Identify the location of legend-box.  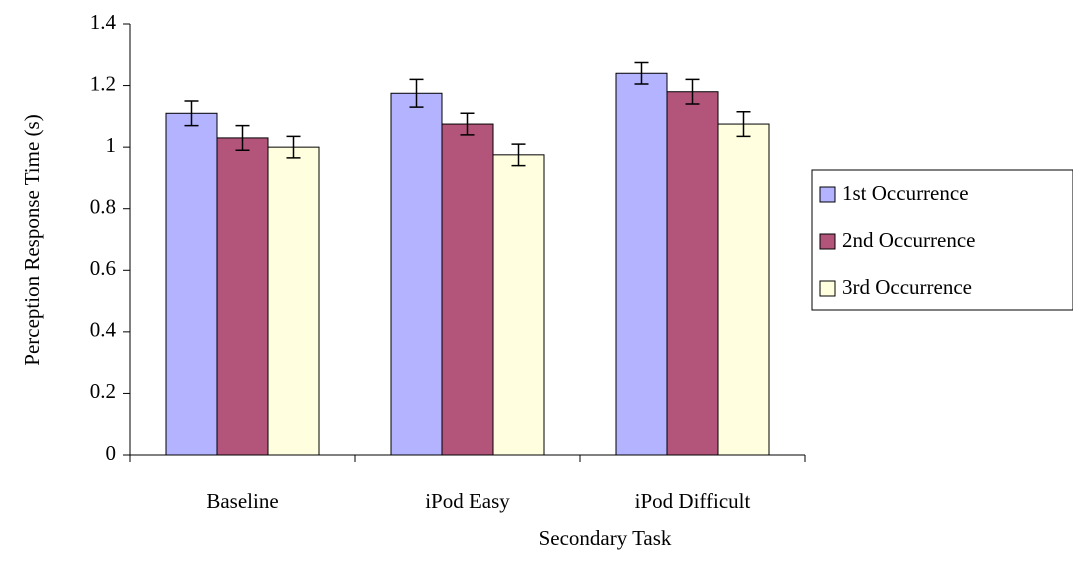
(942, 240).